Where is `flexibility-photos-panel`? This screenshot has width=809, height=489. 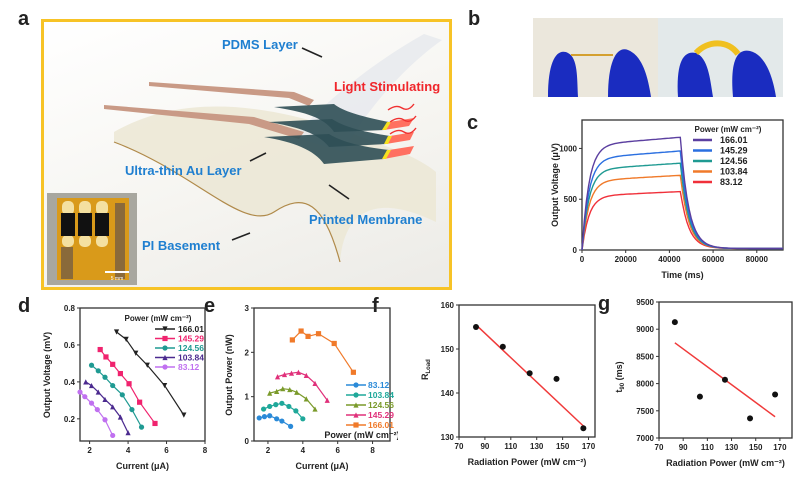
flexibility-photos-panel is located at coordinates (658, 57).